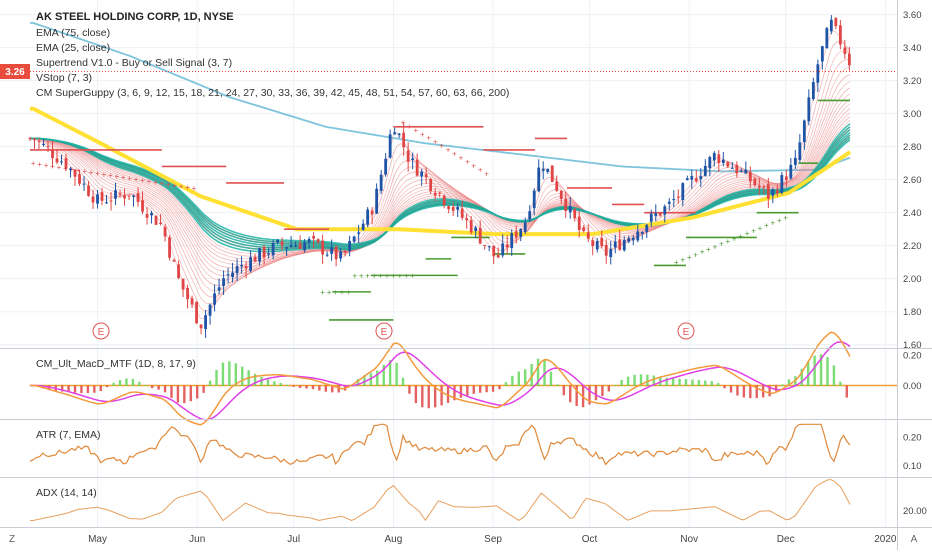 This screenshot has width=932, height=555. Describe the element at coordinates (786, 539) in the screenshot. I see `x-tick-label: Dec` at that location.